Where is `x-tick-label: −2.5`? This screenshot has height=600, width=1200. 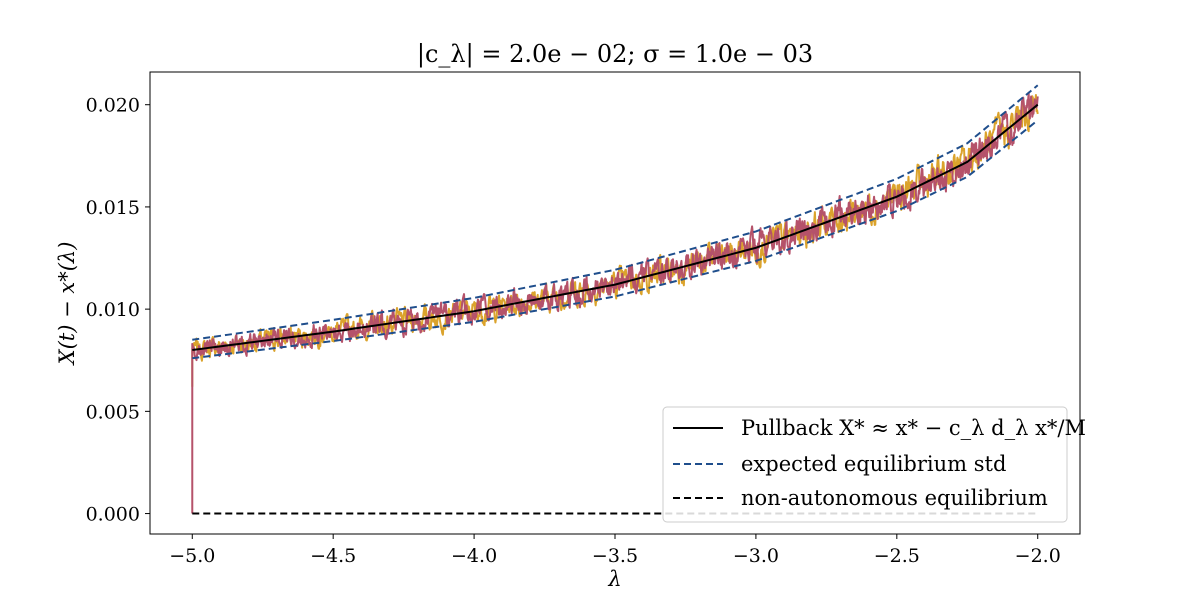 x-tick-label: −2.5 is located at coordinates (897, 556).